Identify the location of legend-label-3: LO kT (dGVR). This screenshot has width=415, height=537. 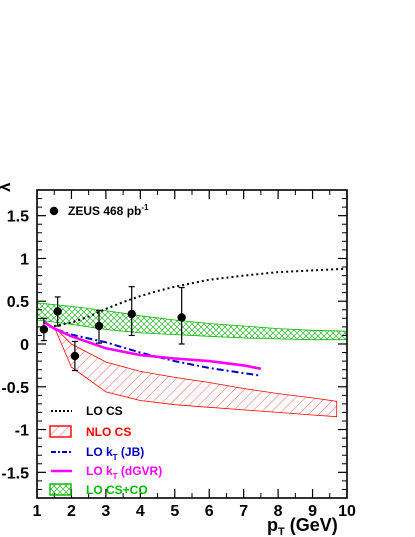
(124, 472).